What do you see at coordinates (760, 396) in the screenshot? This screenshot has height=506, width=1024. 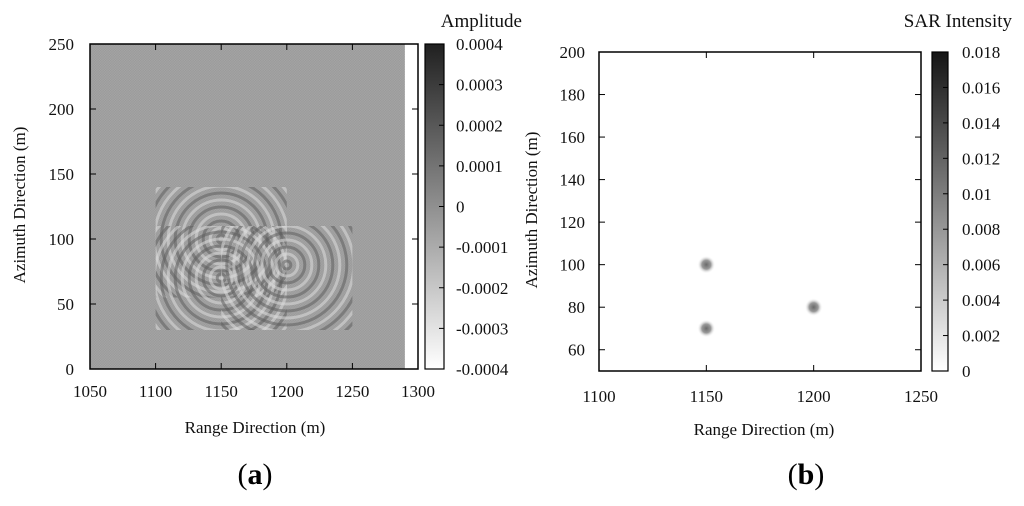 I see `panel-b-x-tick-labels: 1100 1150 1200 1250` at bounding box center [760, 396].